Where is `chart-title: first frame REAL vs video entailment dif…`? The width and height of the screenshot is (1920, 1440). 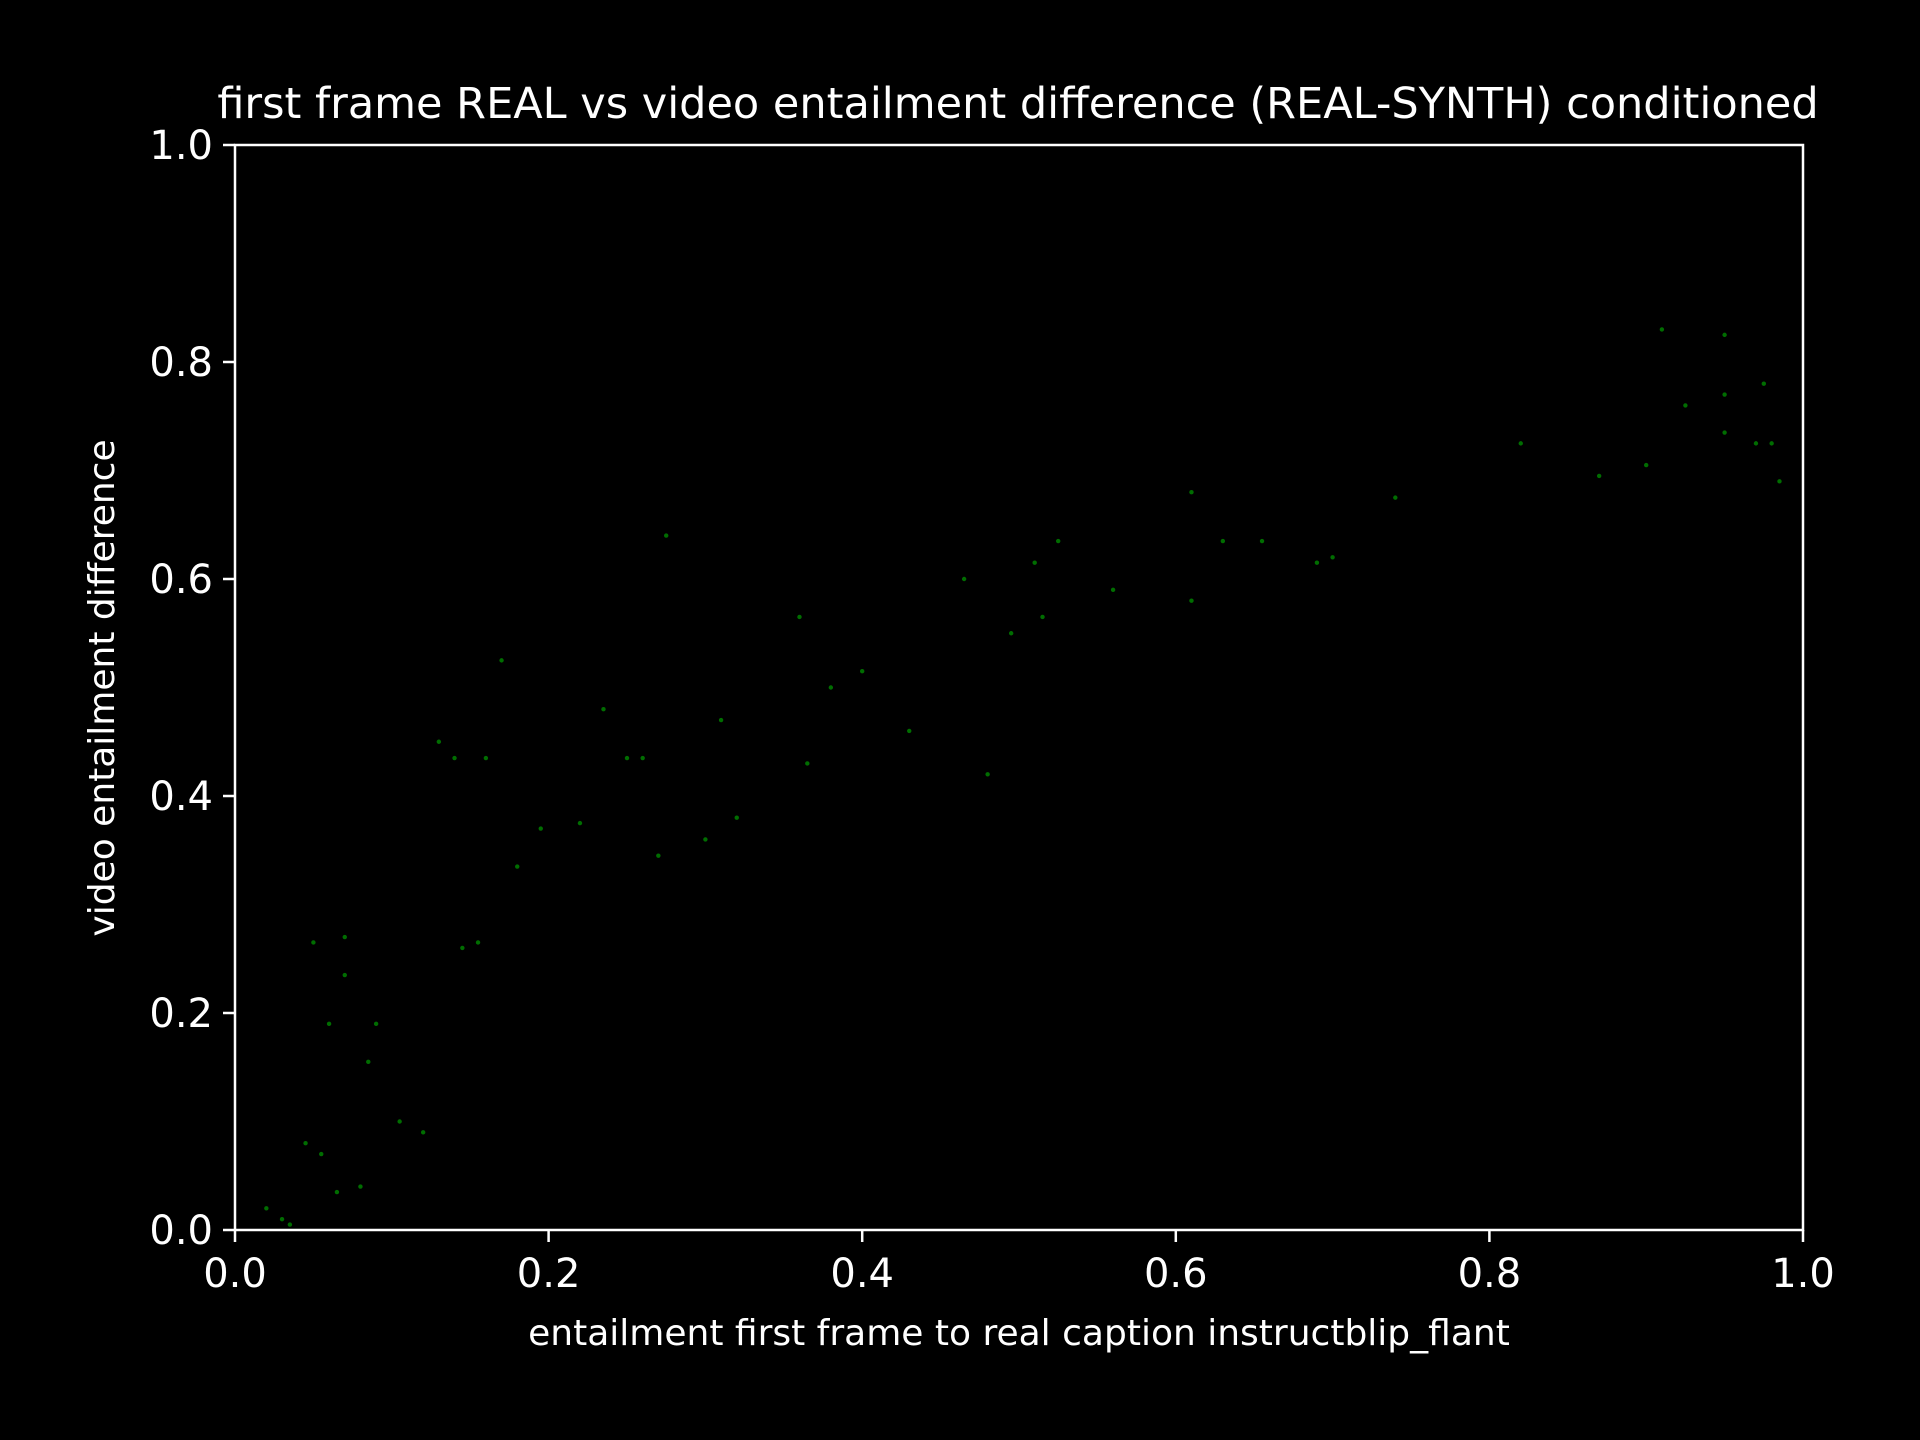
chart-title: first frame REAL vs video entailment dif… is located at coordinates (1017, 104).